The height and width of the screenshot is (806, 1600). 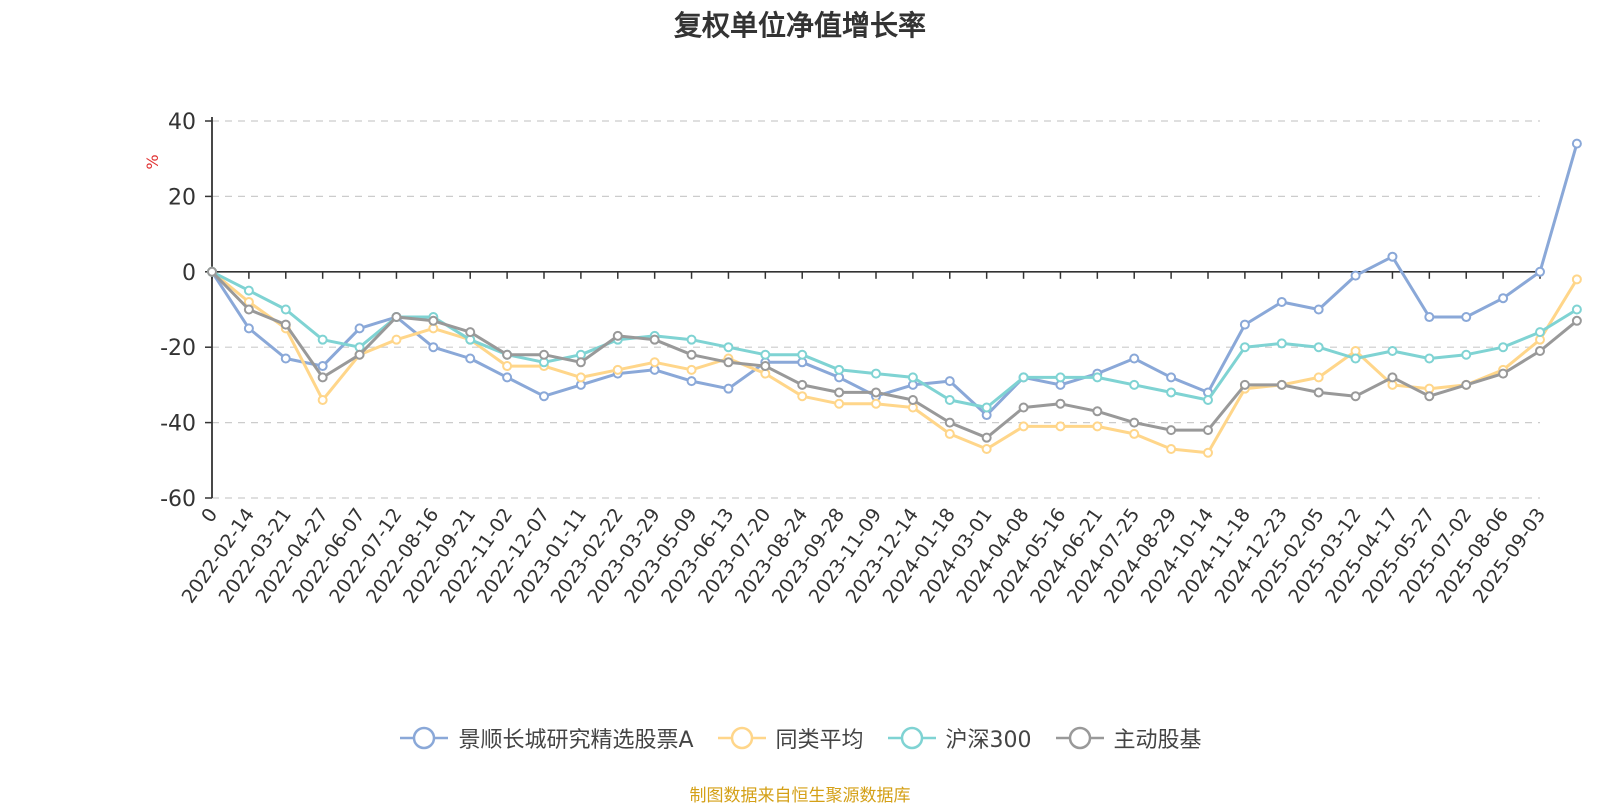 What do you see at coordinates (1157, 740) in the screenshot?
I see `legend-label: 主动股基` at bounding box center [1157, 740].